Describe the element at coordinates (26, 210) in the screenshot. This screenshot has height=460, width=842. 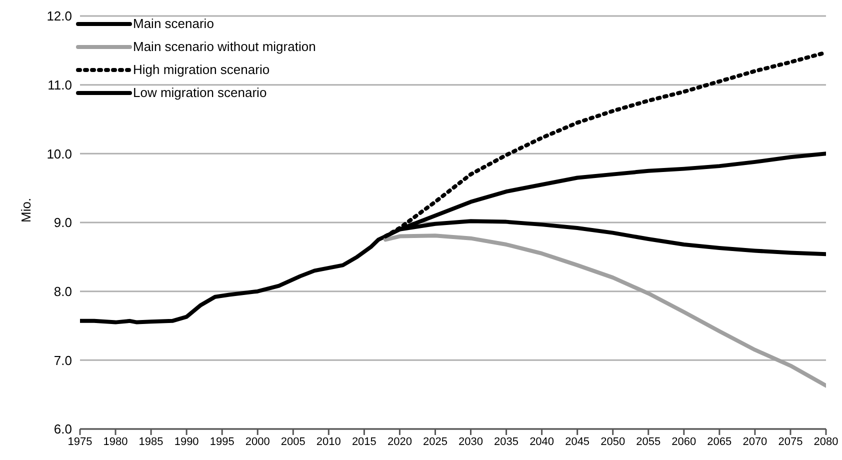
I see `y-axis-title: Mio.` at that location.